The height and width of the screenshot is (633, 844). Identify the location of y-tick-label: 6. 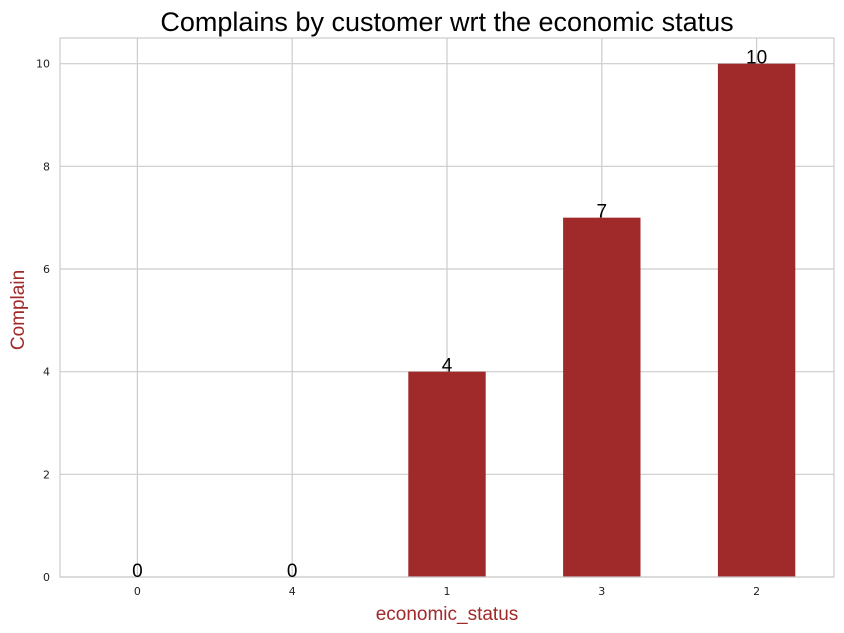
(46, 269).